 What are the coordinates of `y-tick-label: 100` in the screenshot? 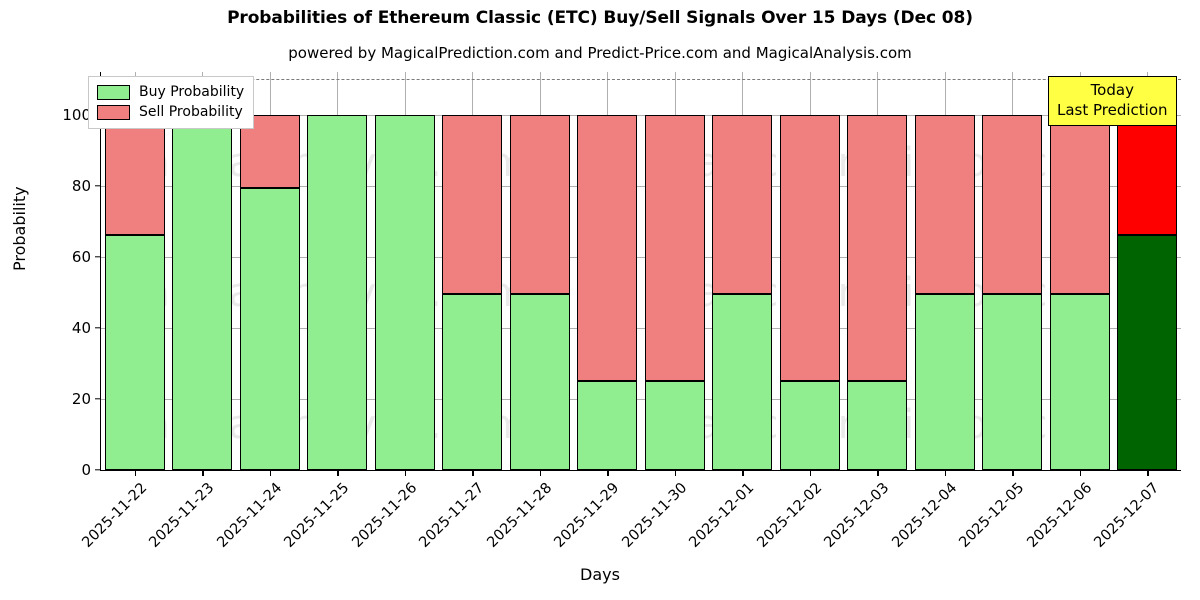 It's located at (76, 114).